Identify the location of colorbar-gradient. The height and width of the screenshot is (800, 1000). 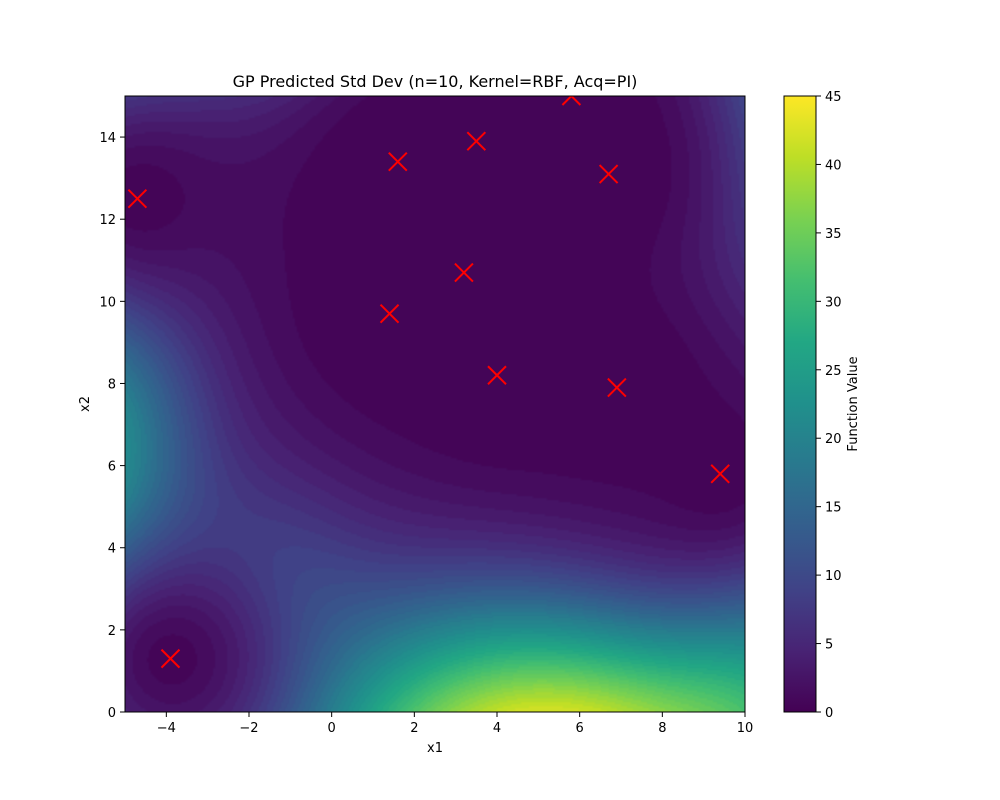
(800, 404).